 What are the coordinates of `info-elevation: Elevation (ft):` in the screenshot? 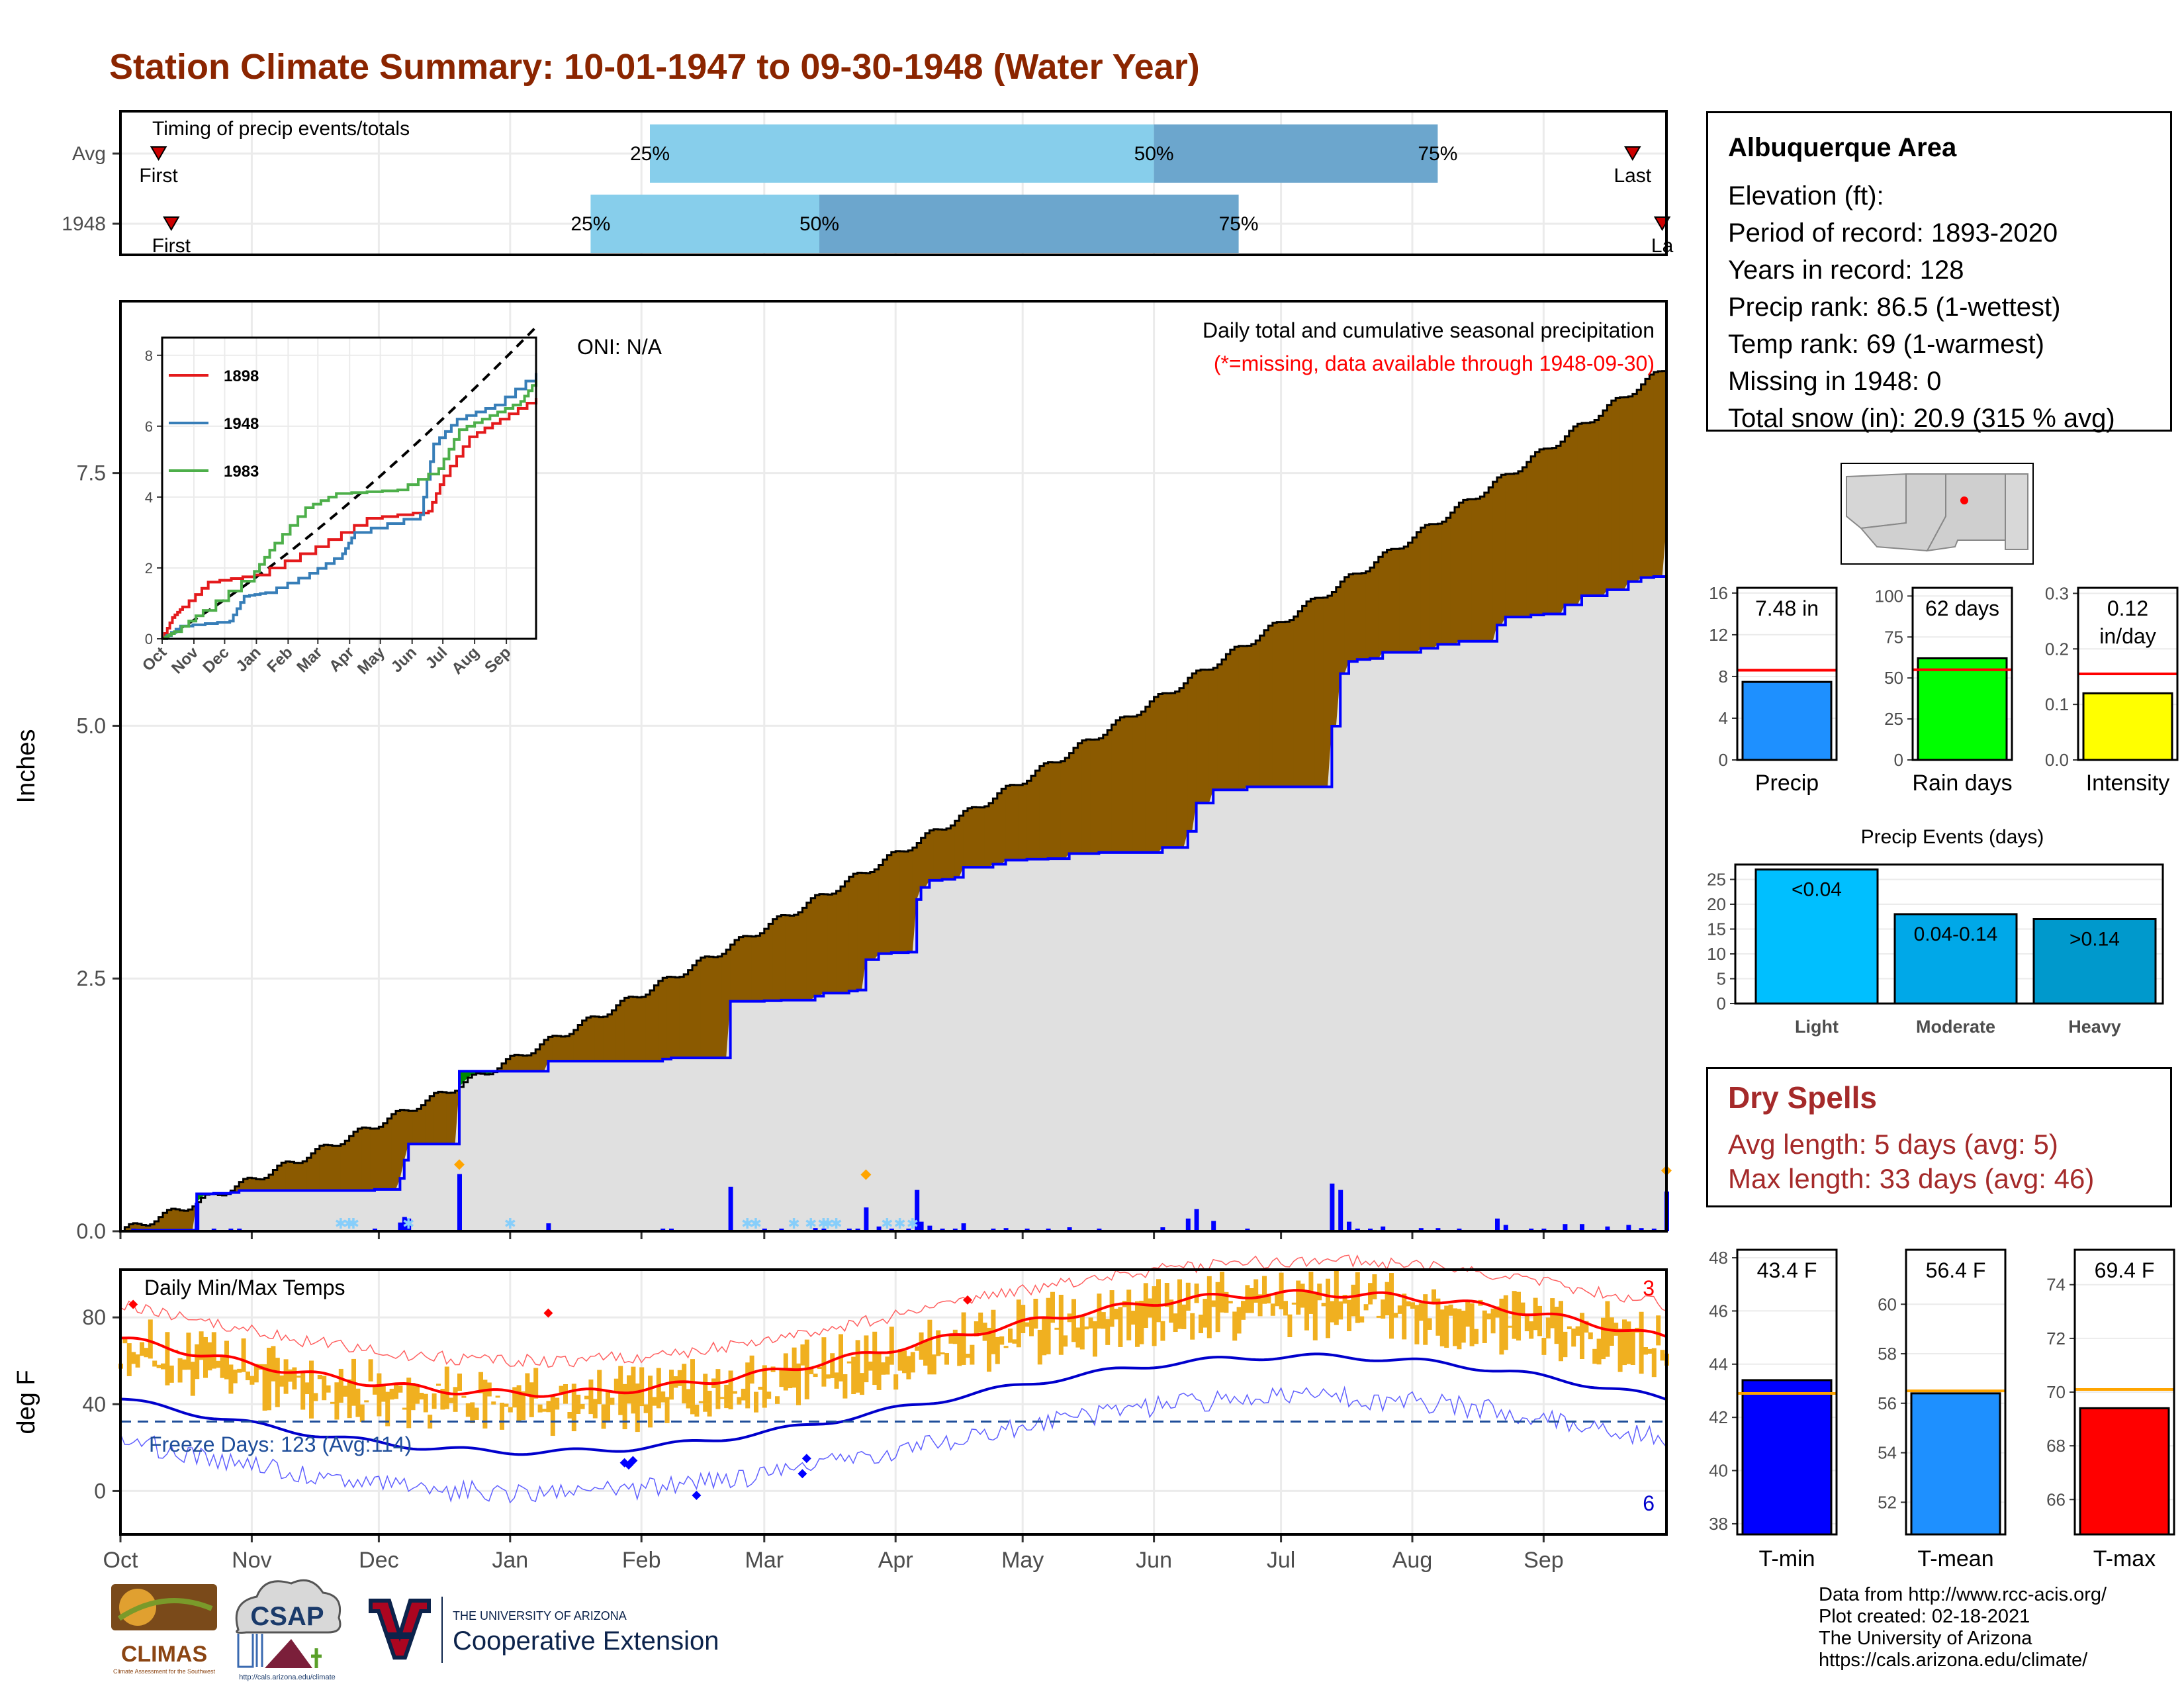 It's located at (1806, 196).